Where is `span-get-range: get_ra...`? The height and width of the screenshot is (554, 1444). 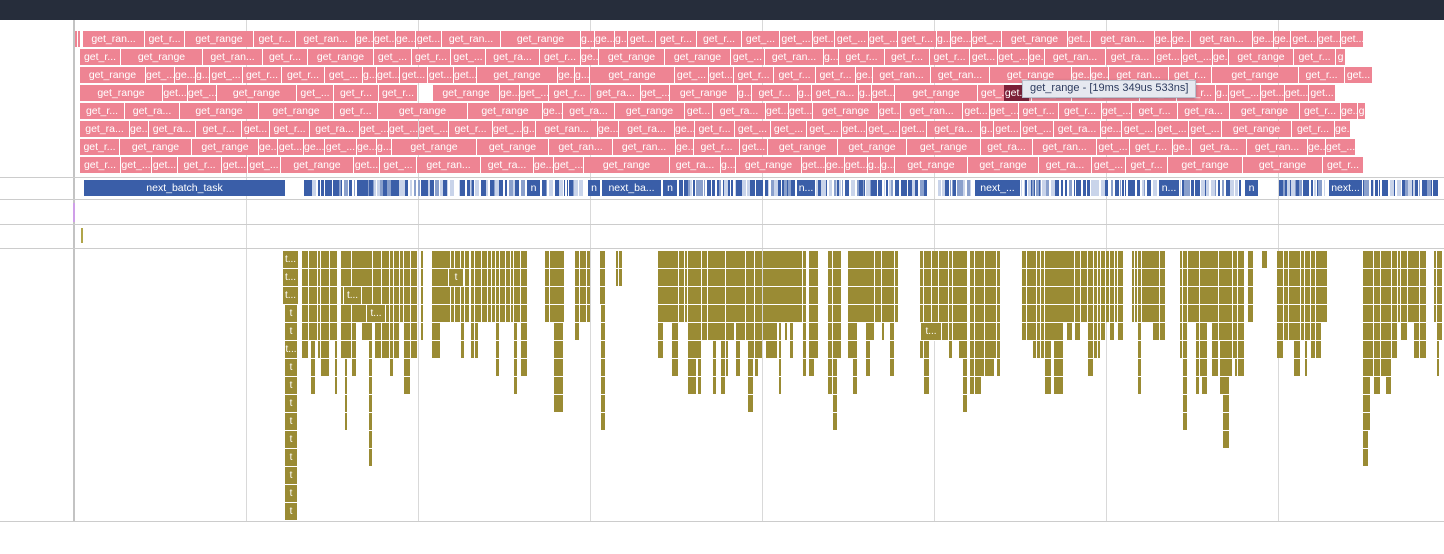 span-get-range: get_ra... is located at coordinates (1006, 147).